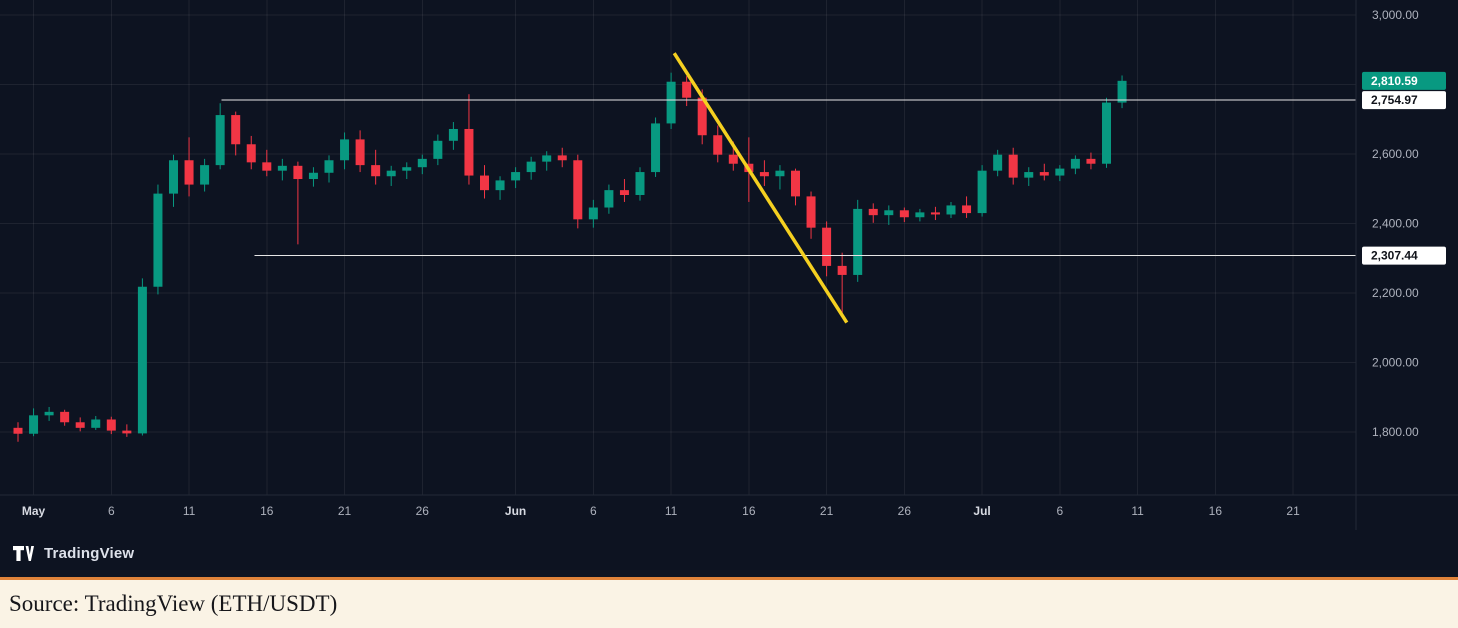 The width and height of the screenshot is (1458, 628). Describe the element at coordinates (23, 553) in the screenshot. I see `tradingview-logo-icon` at that location.